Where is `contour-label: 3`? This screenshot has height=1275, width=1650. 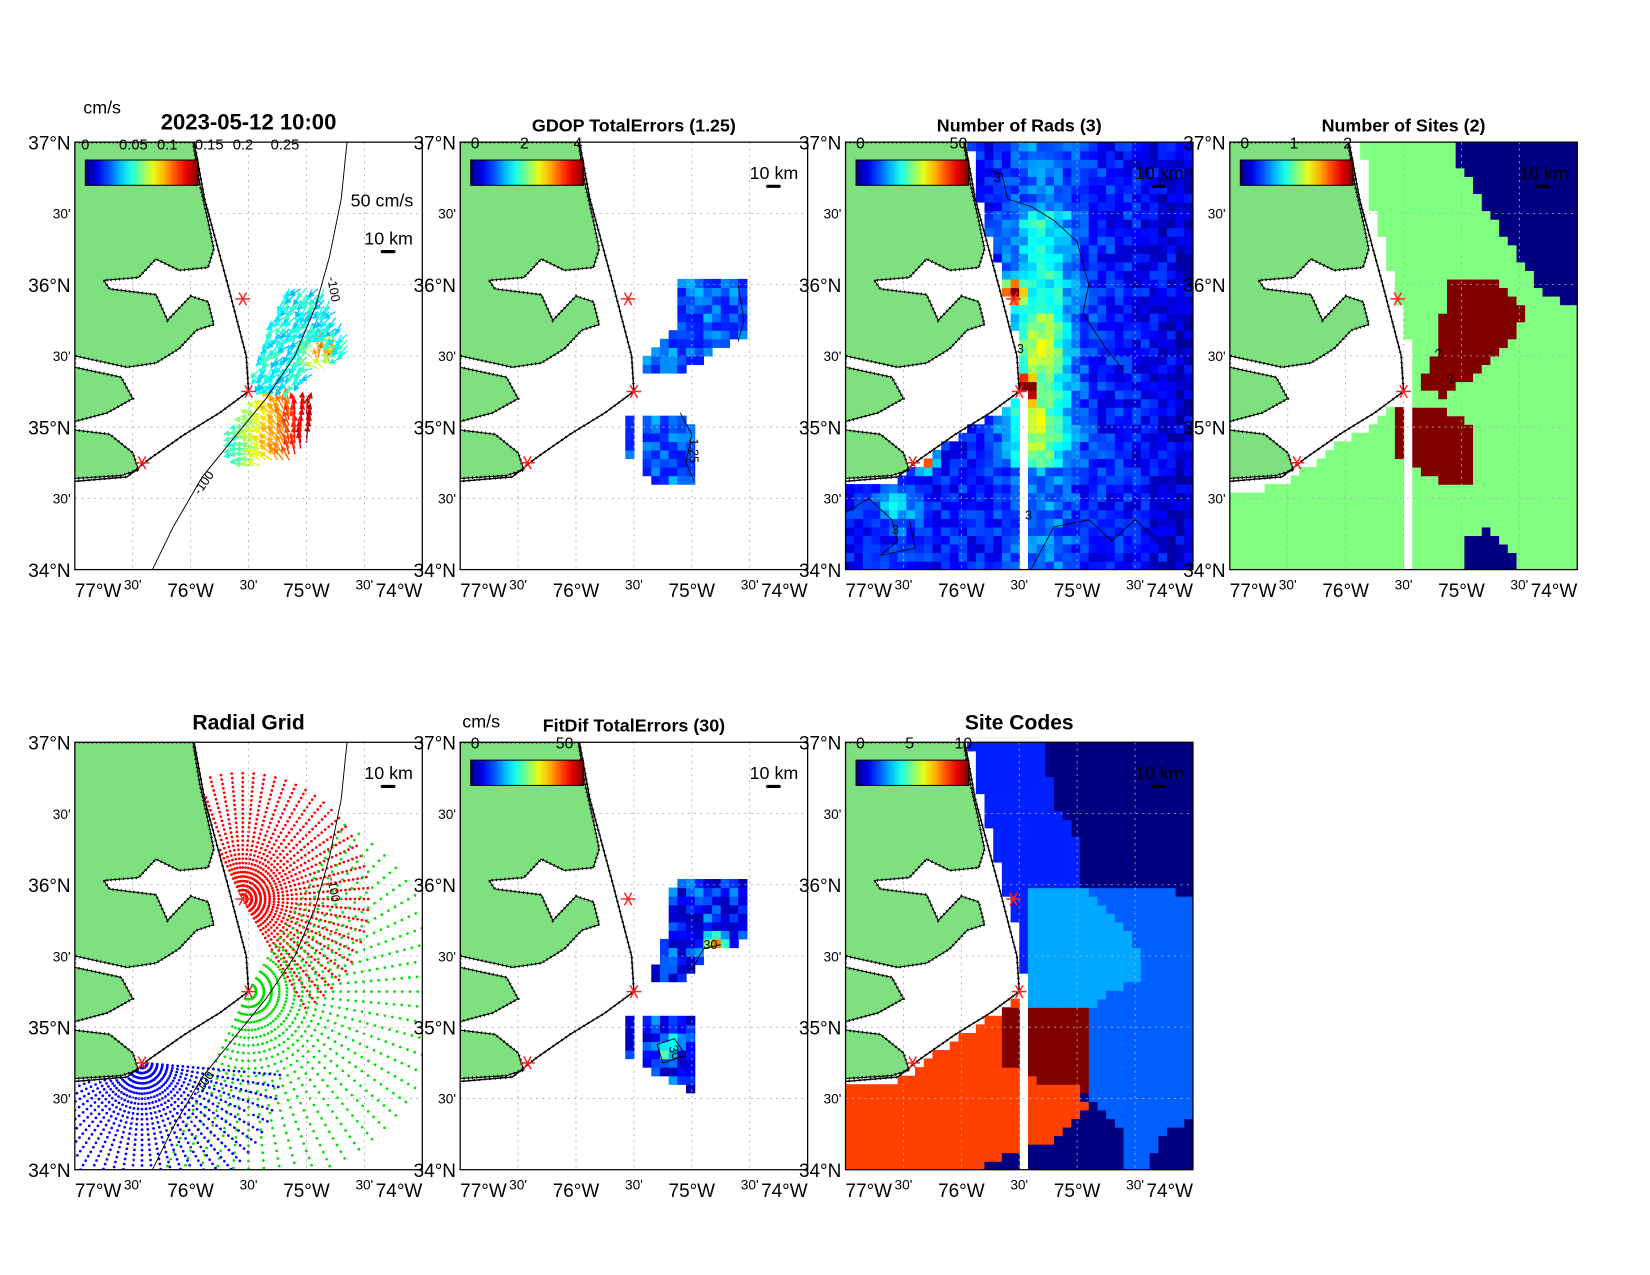 contour-label: 3 is located at coordinates (895, 530).